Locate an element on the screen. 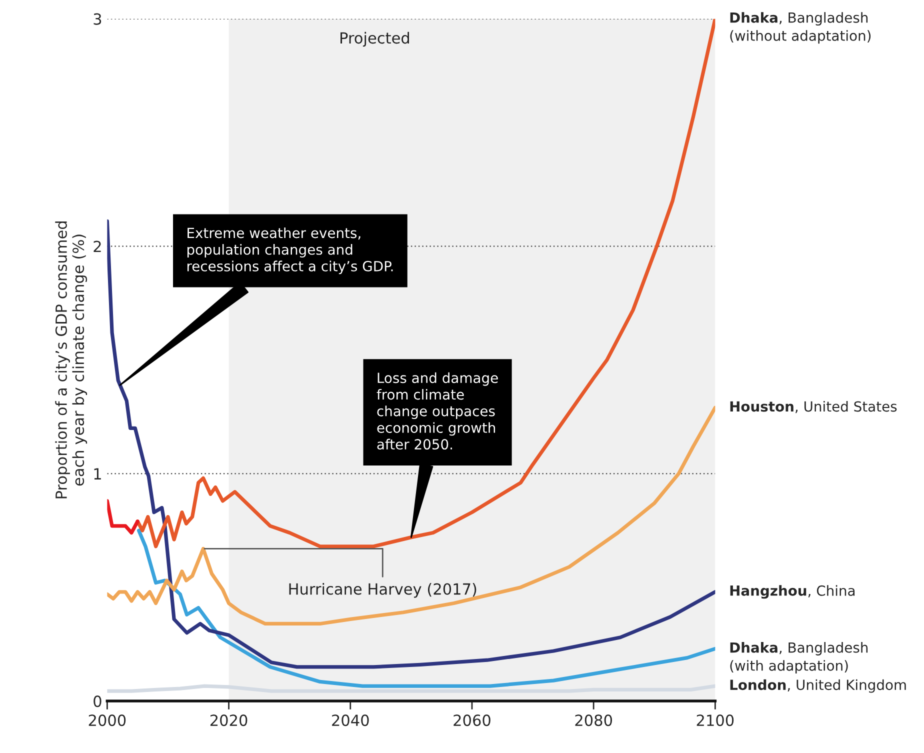  y-tick-label: 1 is located at coordinates (97, 474).